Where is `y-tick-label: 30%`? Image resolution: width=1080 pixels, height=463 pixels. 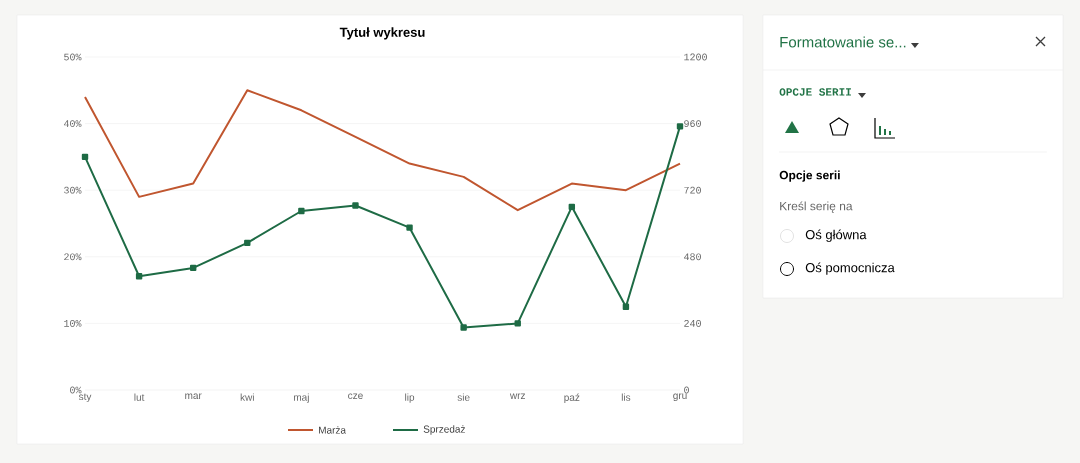
y-tick-label: 30% is located at coordinates (73, 190).